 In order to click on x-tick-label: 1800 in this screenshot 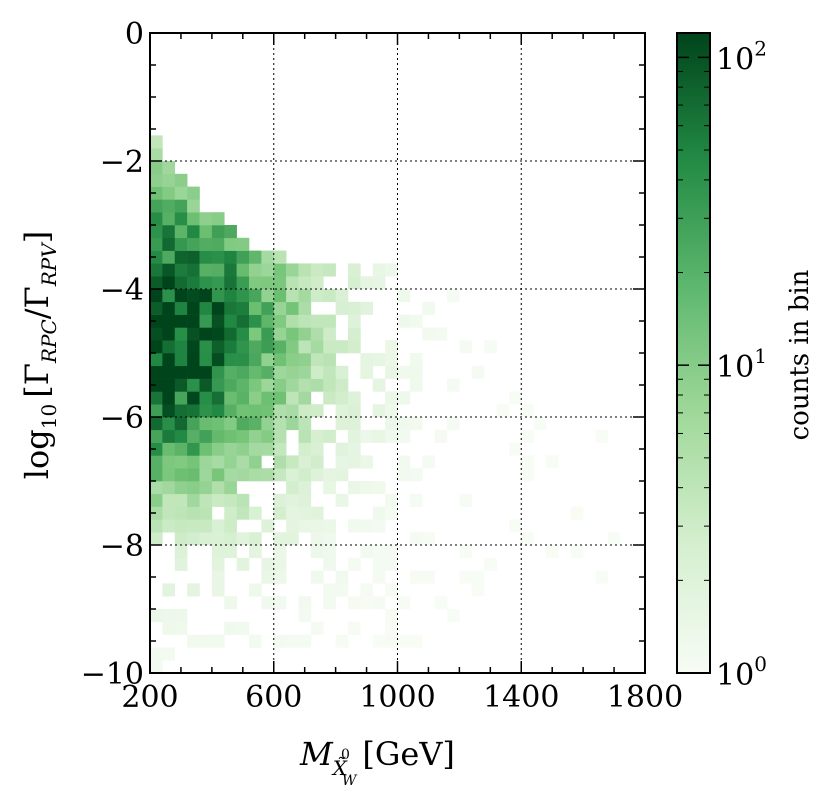, I will do `click(645, 697)`.